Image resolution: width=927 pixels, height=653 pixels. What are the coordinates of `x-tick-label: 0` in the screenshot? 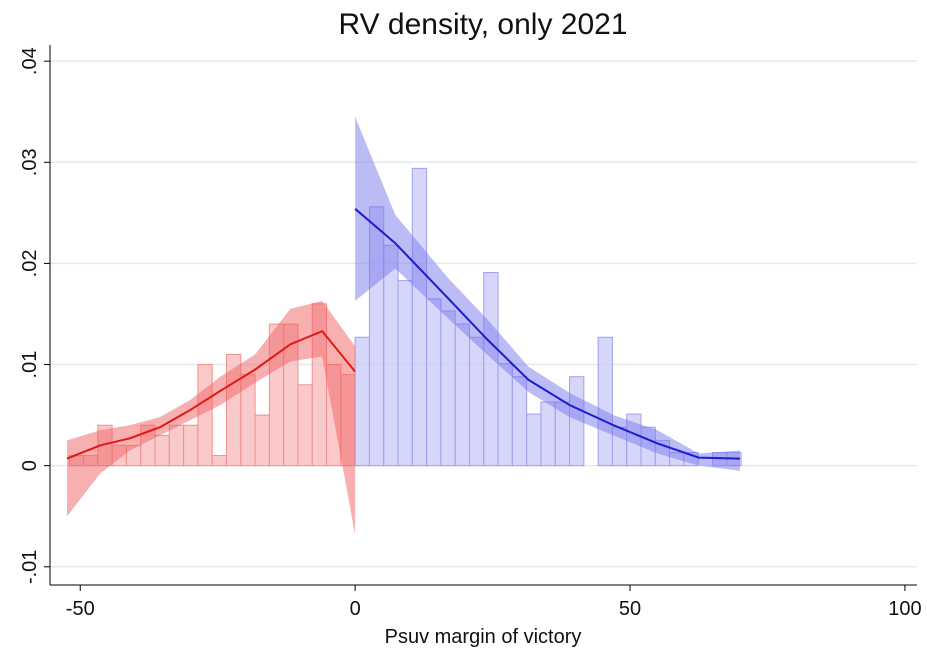 It's located at (355, 609).